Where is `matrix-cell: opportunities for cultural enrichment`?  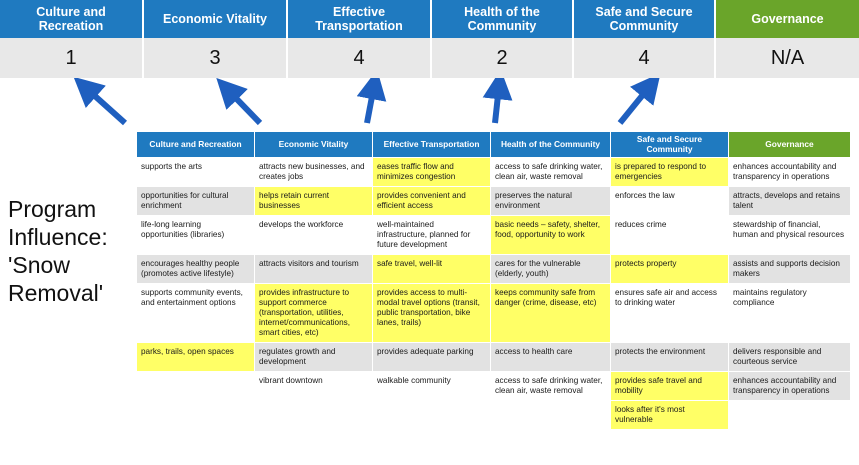 matrix-cell: opportunities for cultural enrichment is located at coordinates (195, 201).